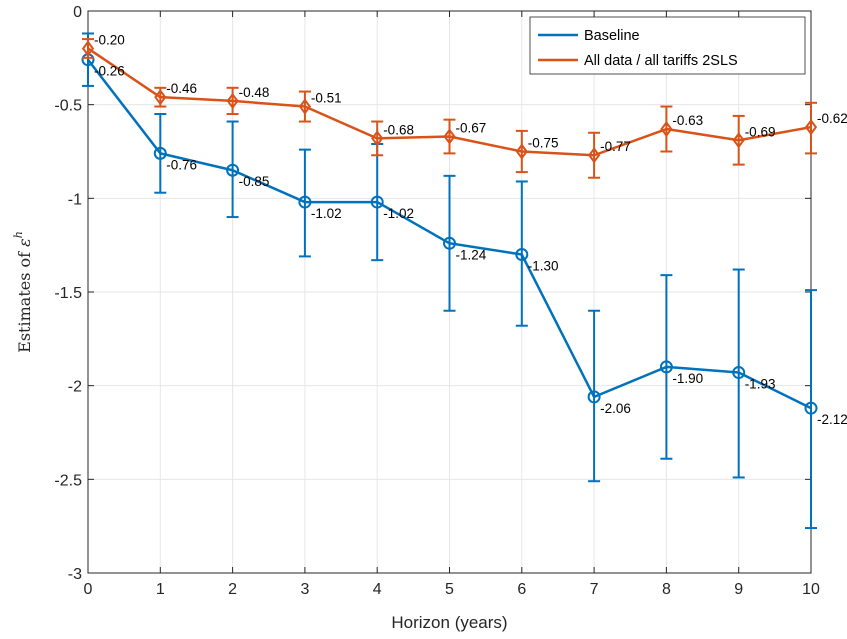 Image resolution: width=847 pixels, height=639 pixels. Describe the element at coordinates (160, 589) in the screenshot. I see `x-tick-label-1: 1` at that location.